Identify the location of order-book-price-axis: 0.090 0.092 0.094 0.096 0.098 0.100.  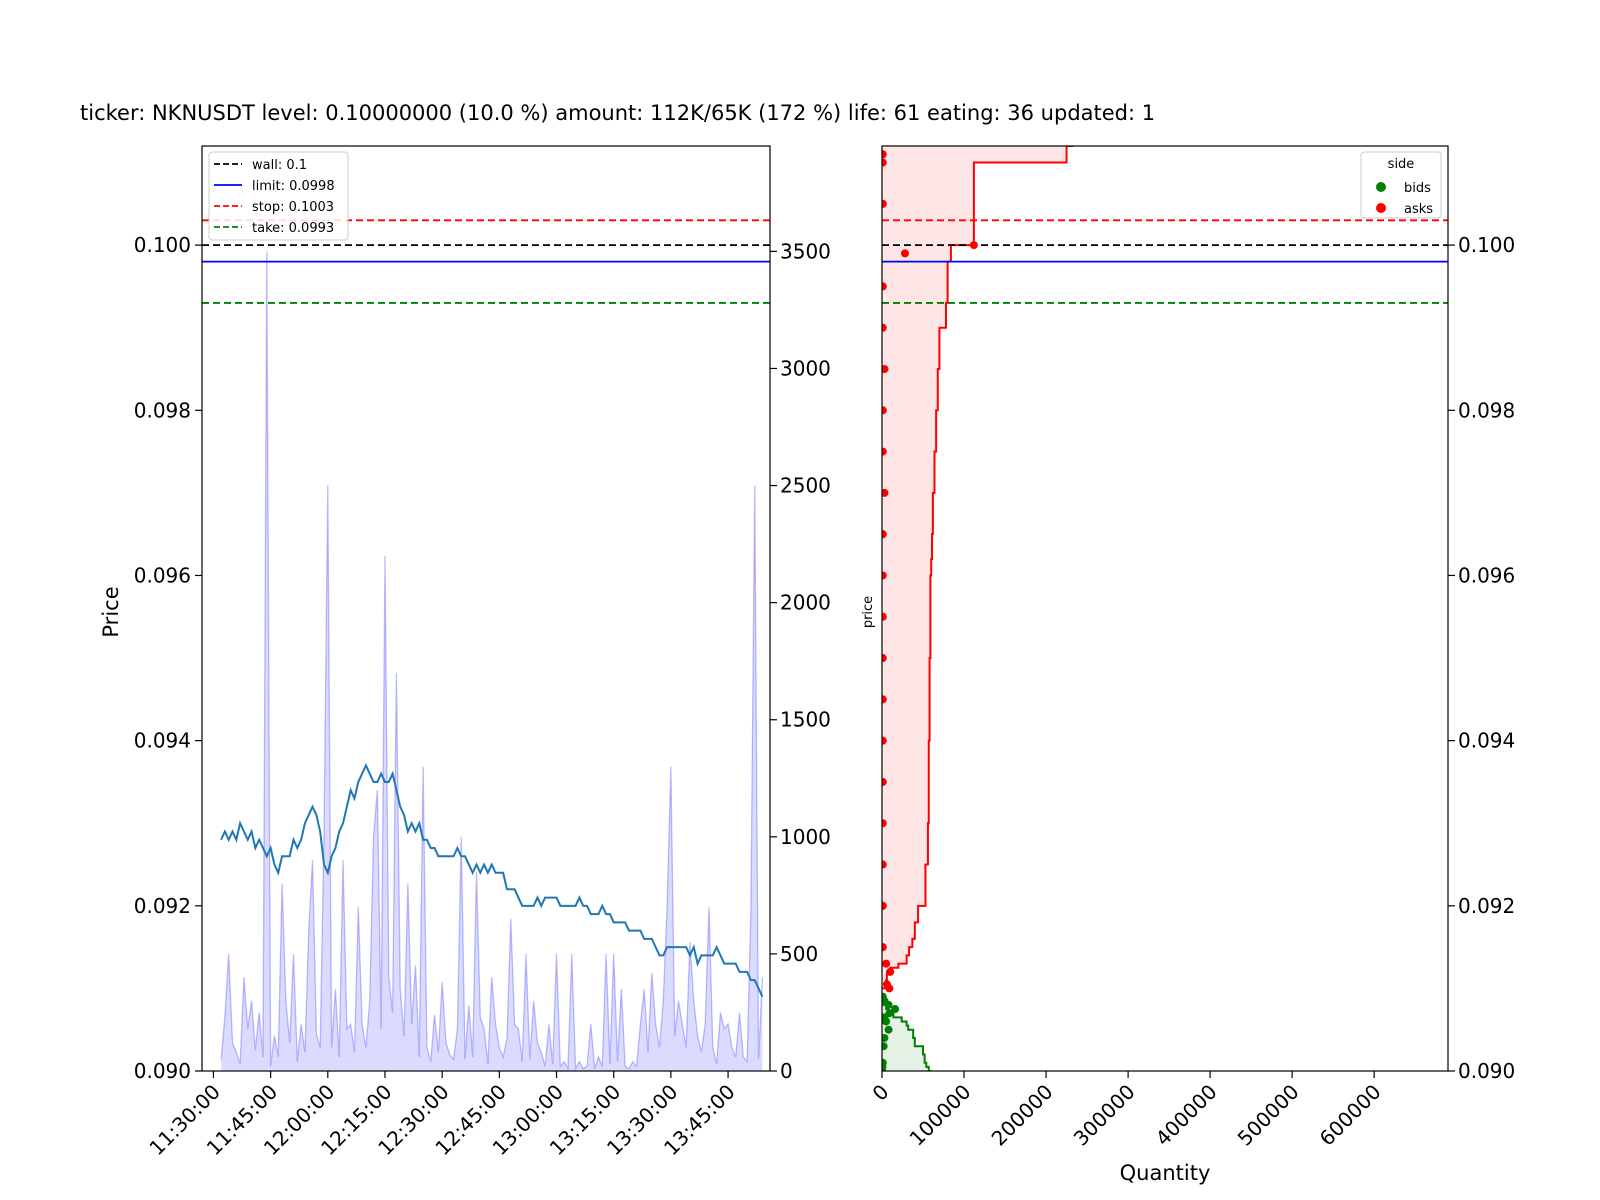
(1481, 658).